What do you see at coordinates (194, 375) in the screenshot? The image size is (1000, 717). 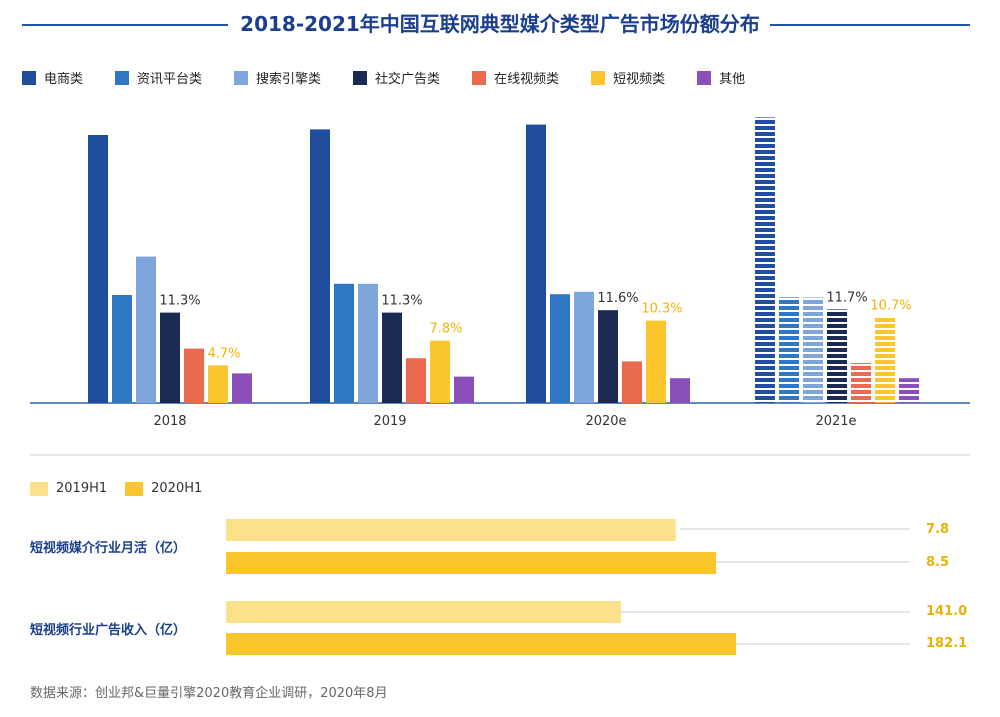 I see `bar-2018-在线视频类` at bounding box center [194, 375].